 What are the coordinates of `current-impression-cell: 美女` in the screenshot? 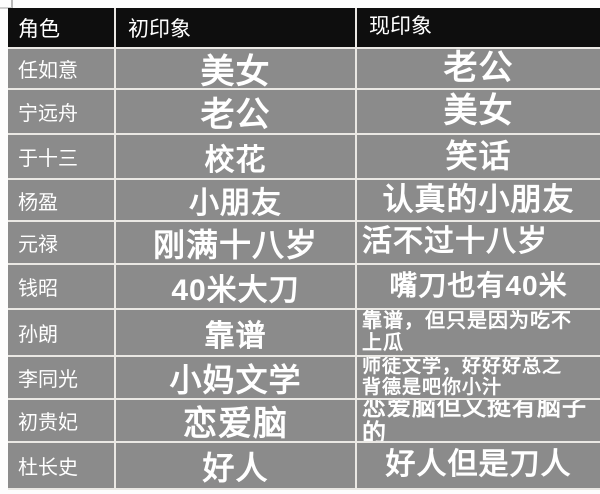 It's located at (478, 111).